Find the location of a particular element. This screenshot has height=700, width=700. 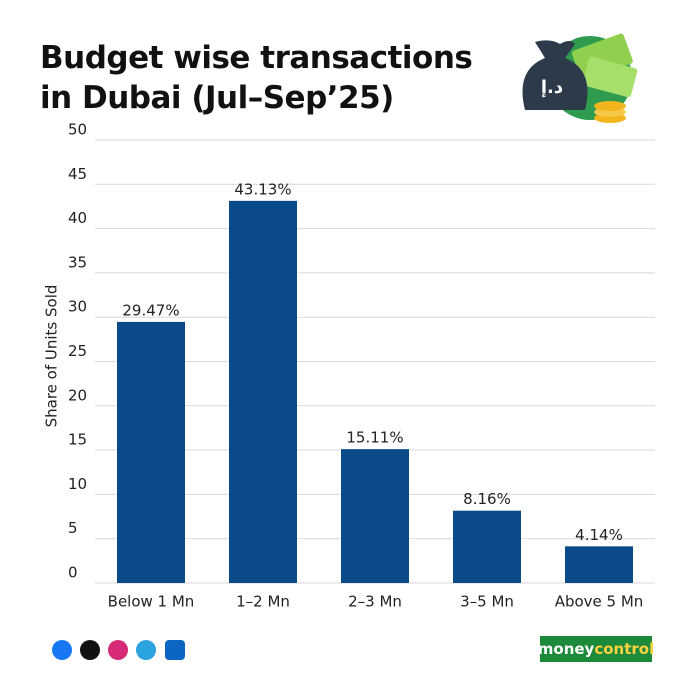

data-label: 15.11% is located at coordinates (374, 438).